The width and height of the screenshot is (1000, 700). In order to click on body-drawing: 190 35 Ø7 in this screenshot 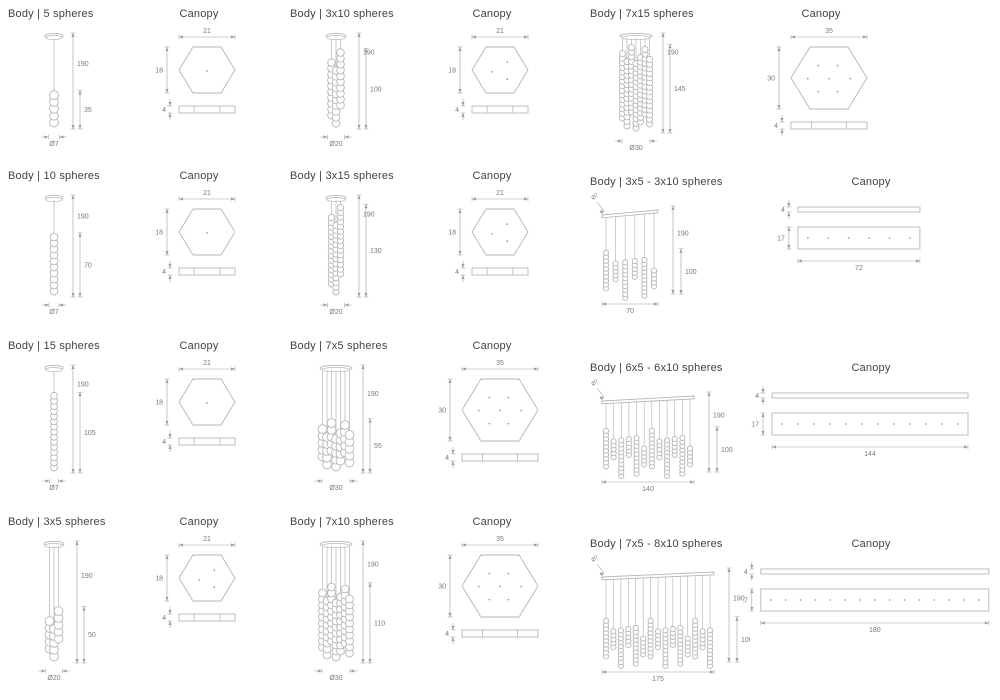, I will do `click(83, 86)`.